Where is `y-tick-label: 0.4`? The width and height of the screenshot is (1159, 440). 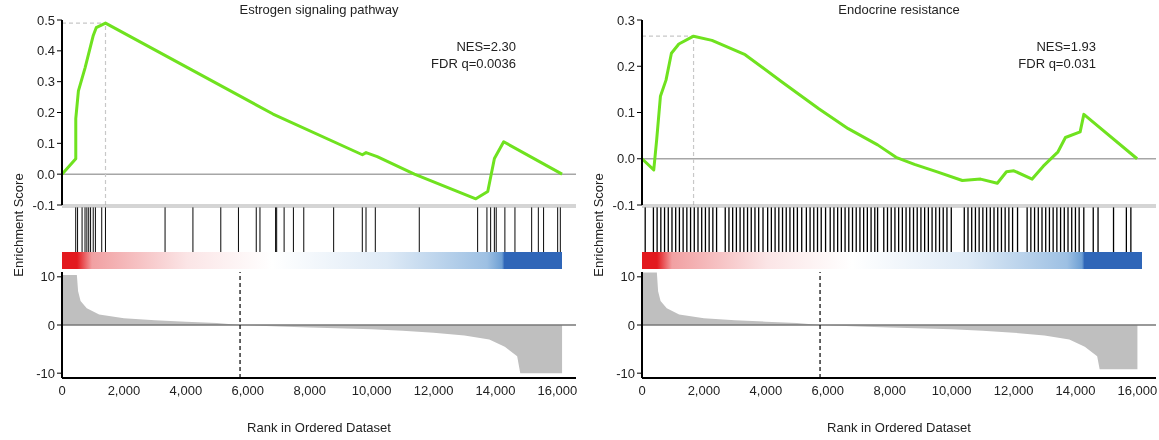
y-tick-label: 0.4 is located at coordinates (45, 51).